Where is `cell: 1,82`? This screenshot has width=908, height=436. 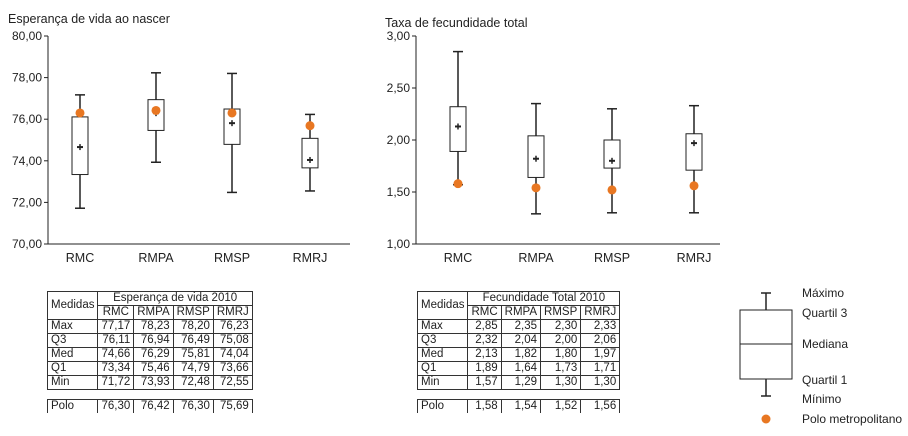 cell: 1,82 is located at coordinates (521, 354).